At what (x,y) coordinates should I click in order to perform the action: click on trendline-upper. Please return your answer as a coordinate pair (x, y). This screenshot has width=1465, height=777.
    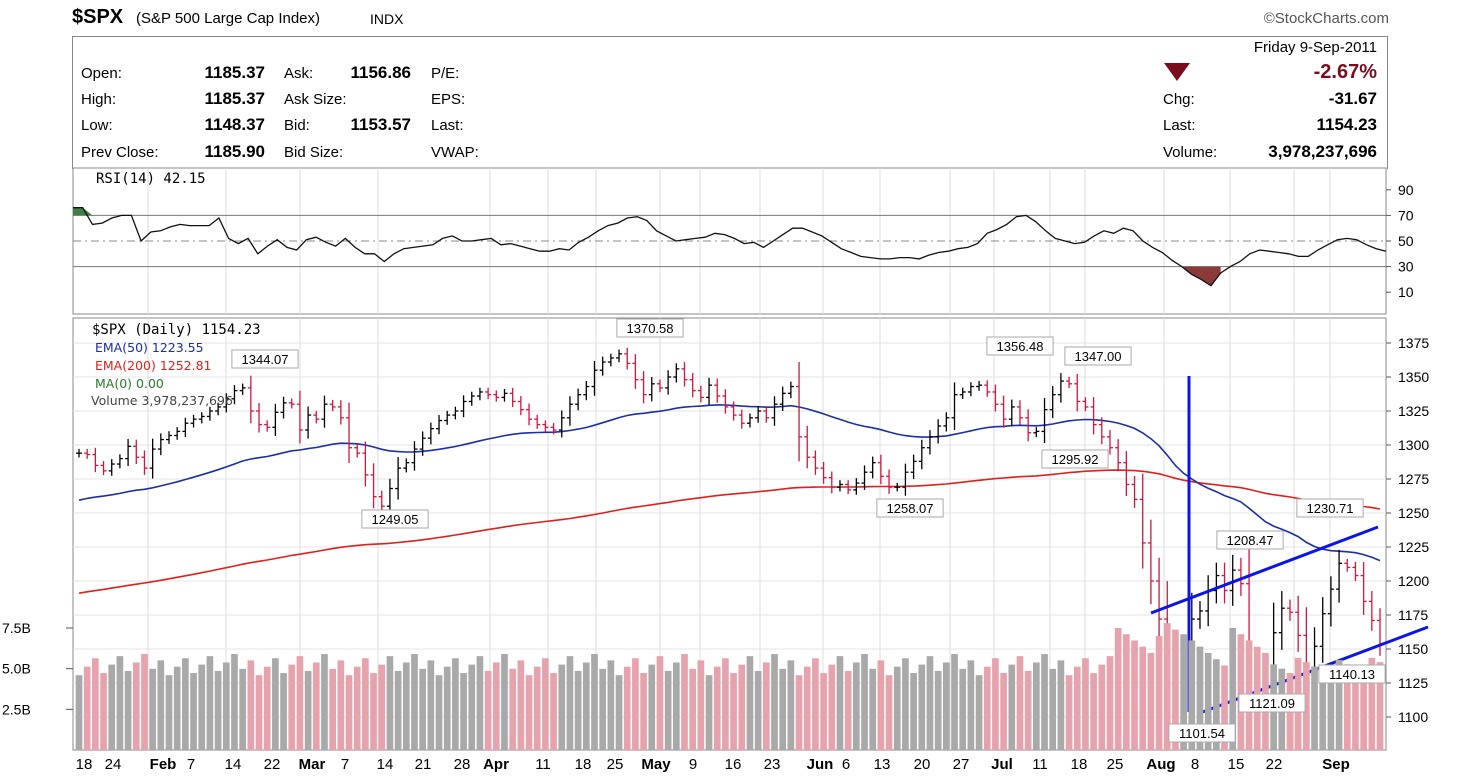
    Looking at the image, I should click on (1264, 570).